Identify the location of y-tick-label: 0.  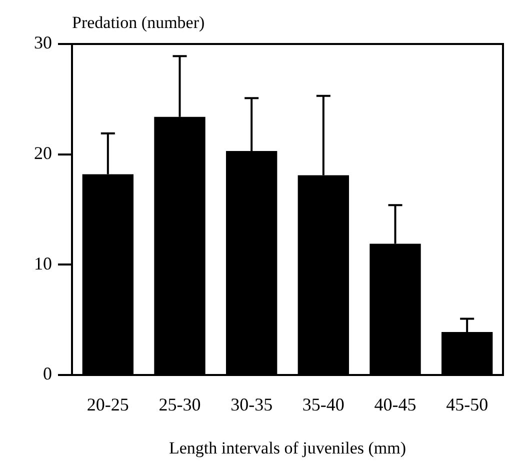
(47, 374).